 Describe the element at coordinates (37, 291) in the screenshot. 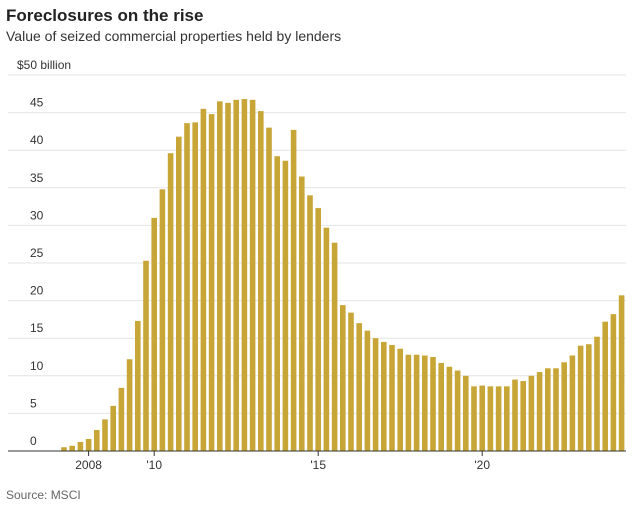

I see `y-tick-label: 20` at that location.